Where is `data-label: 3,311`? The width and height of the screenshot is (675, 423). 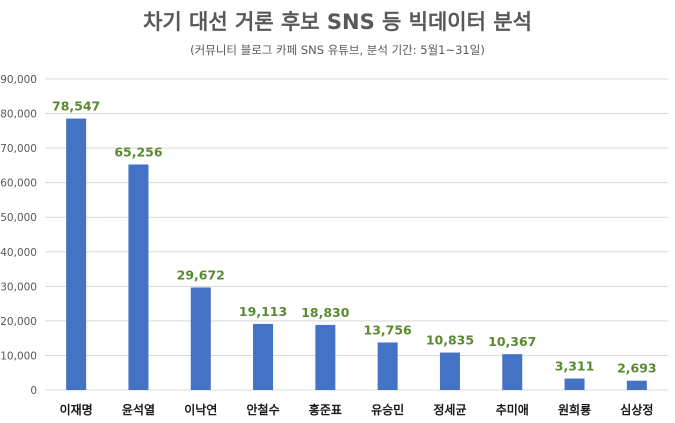
data-label: 3,311 is located at coordinates (575, 366).